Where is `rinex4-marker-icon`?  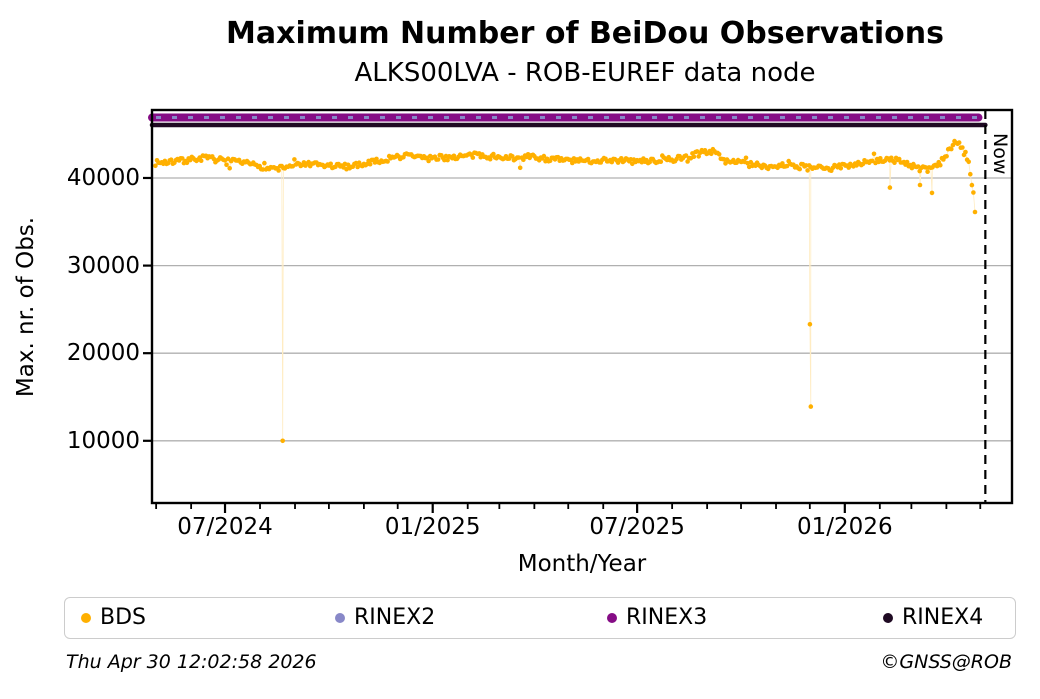 rinex4-marker-icon is located at coordinates (888, 617).